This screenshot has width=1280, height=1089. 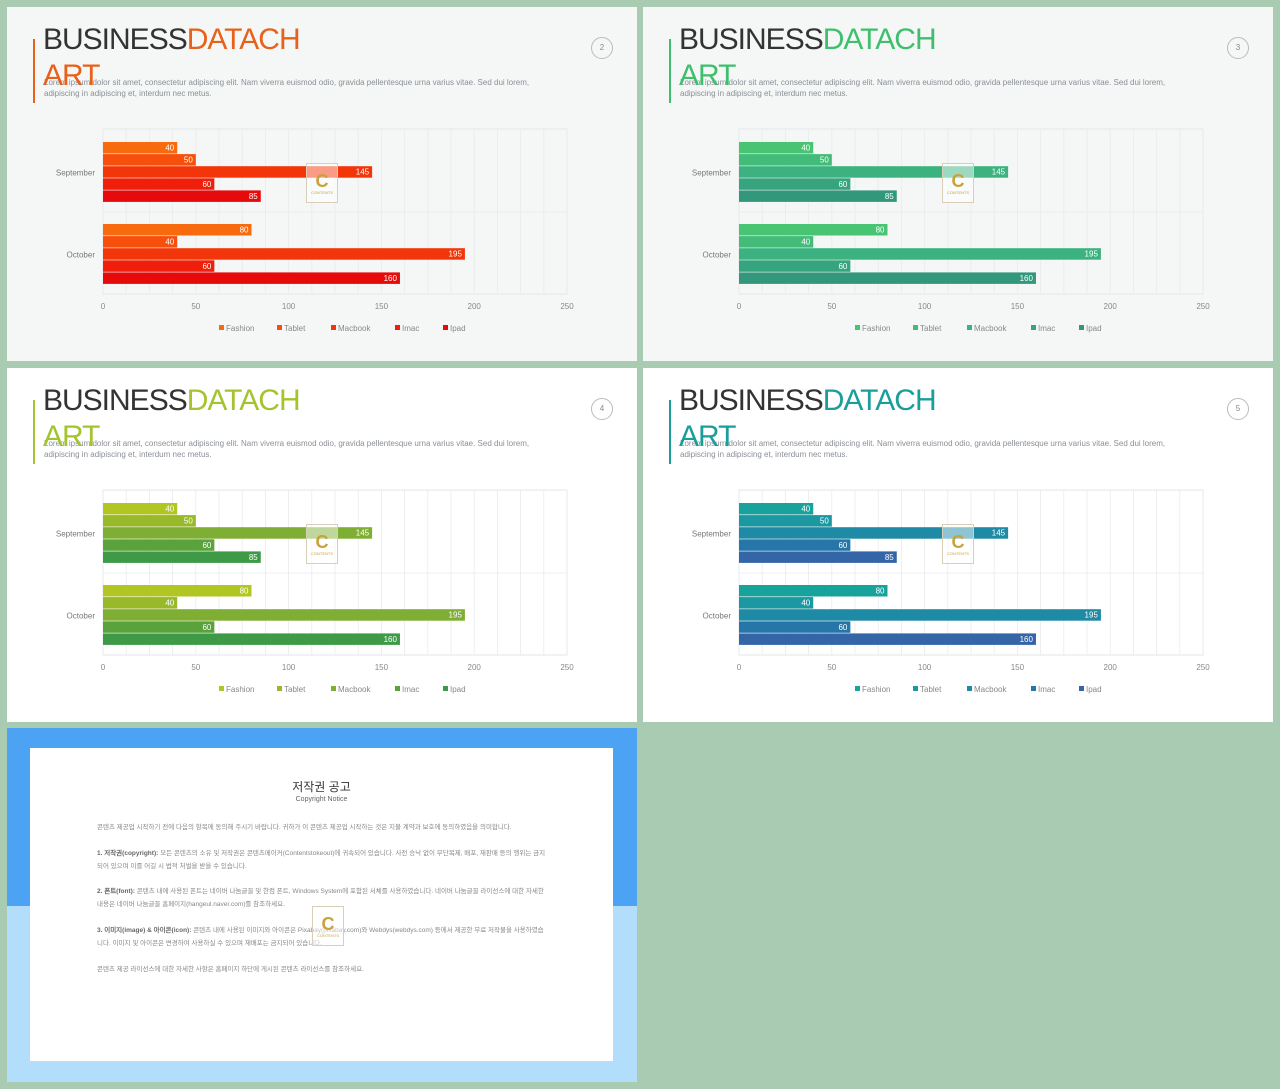 What do you see at coordinates (295, 328) in the screenshot?
I see `legend-label: Tablet` at bounding box center [295, 328].